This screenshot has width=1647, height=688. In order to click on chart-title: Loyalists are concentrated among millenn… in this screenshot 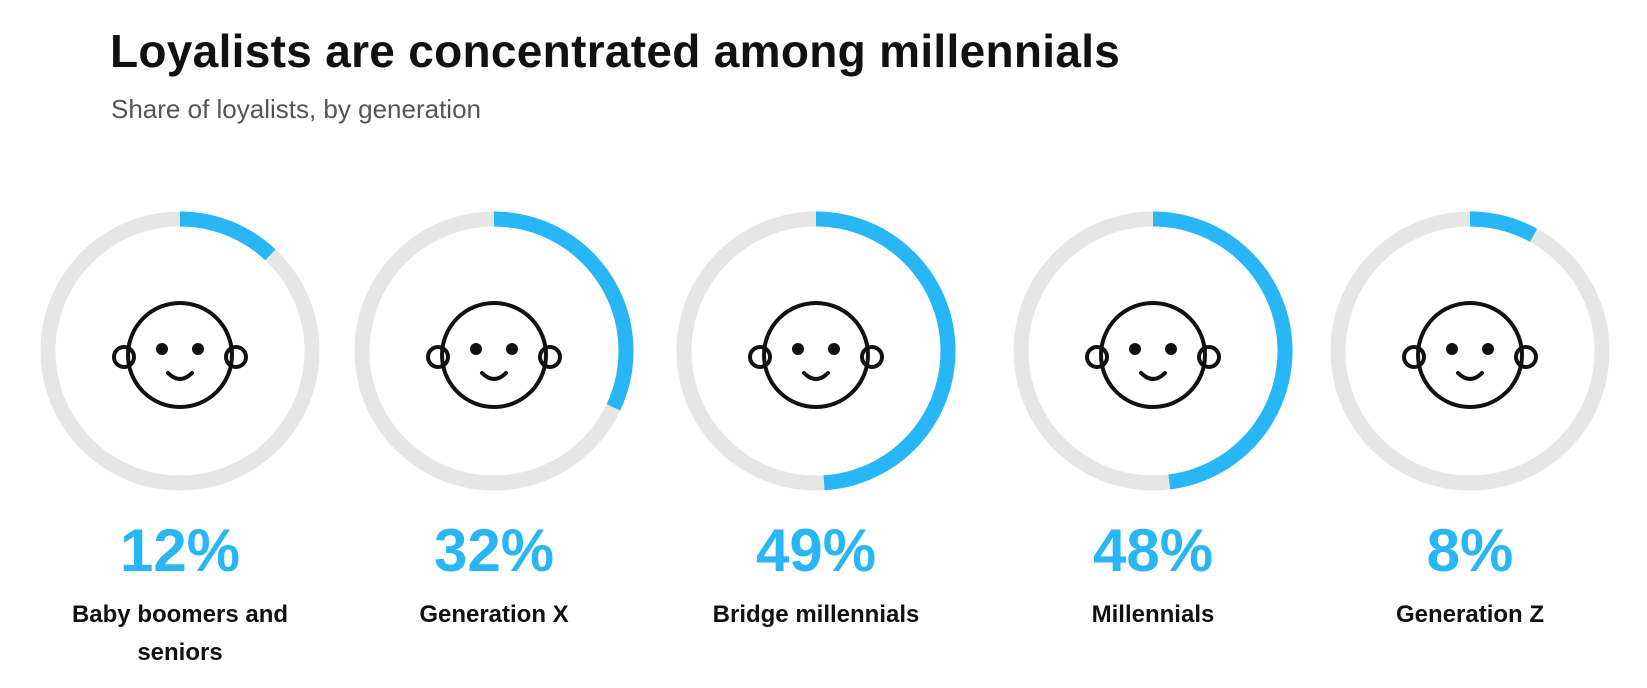, I will do `click(615, 51)`.